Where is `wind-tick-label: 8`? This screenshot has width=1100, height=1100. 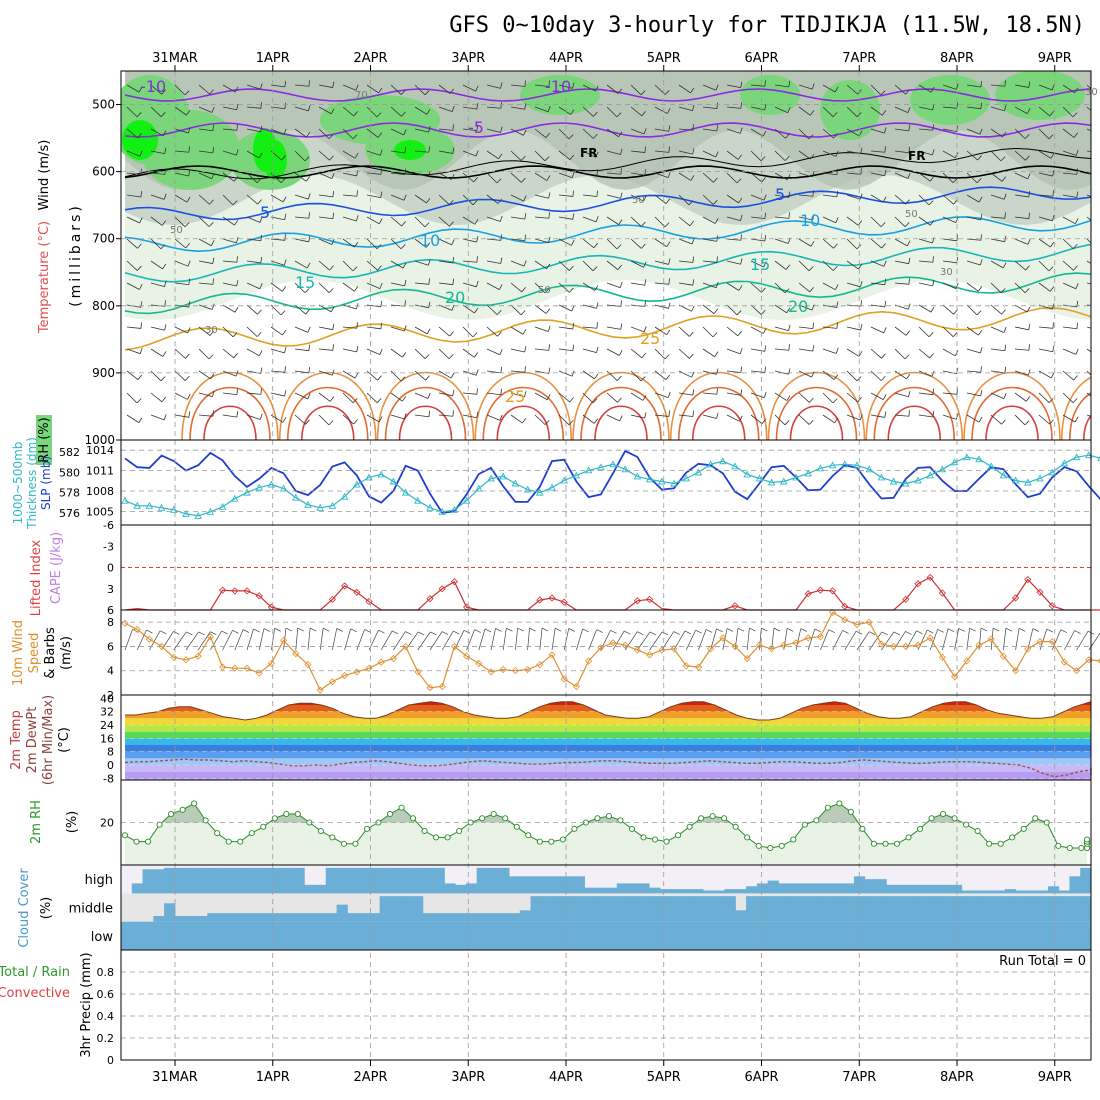
wind-tick-label: 8 is located at coordinates (110, 622).